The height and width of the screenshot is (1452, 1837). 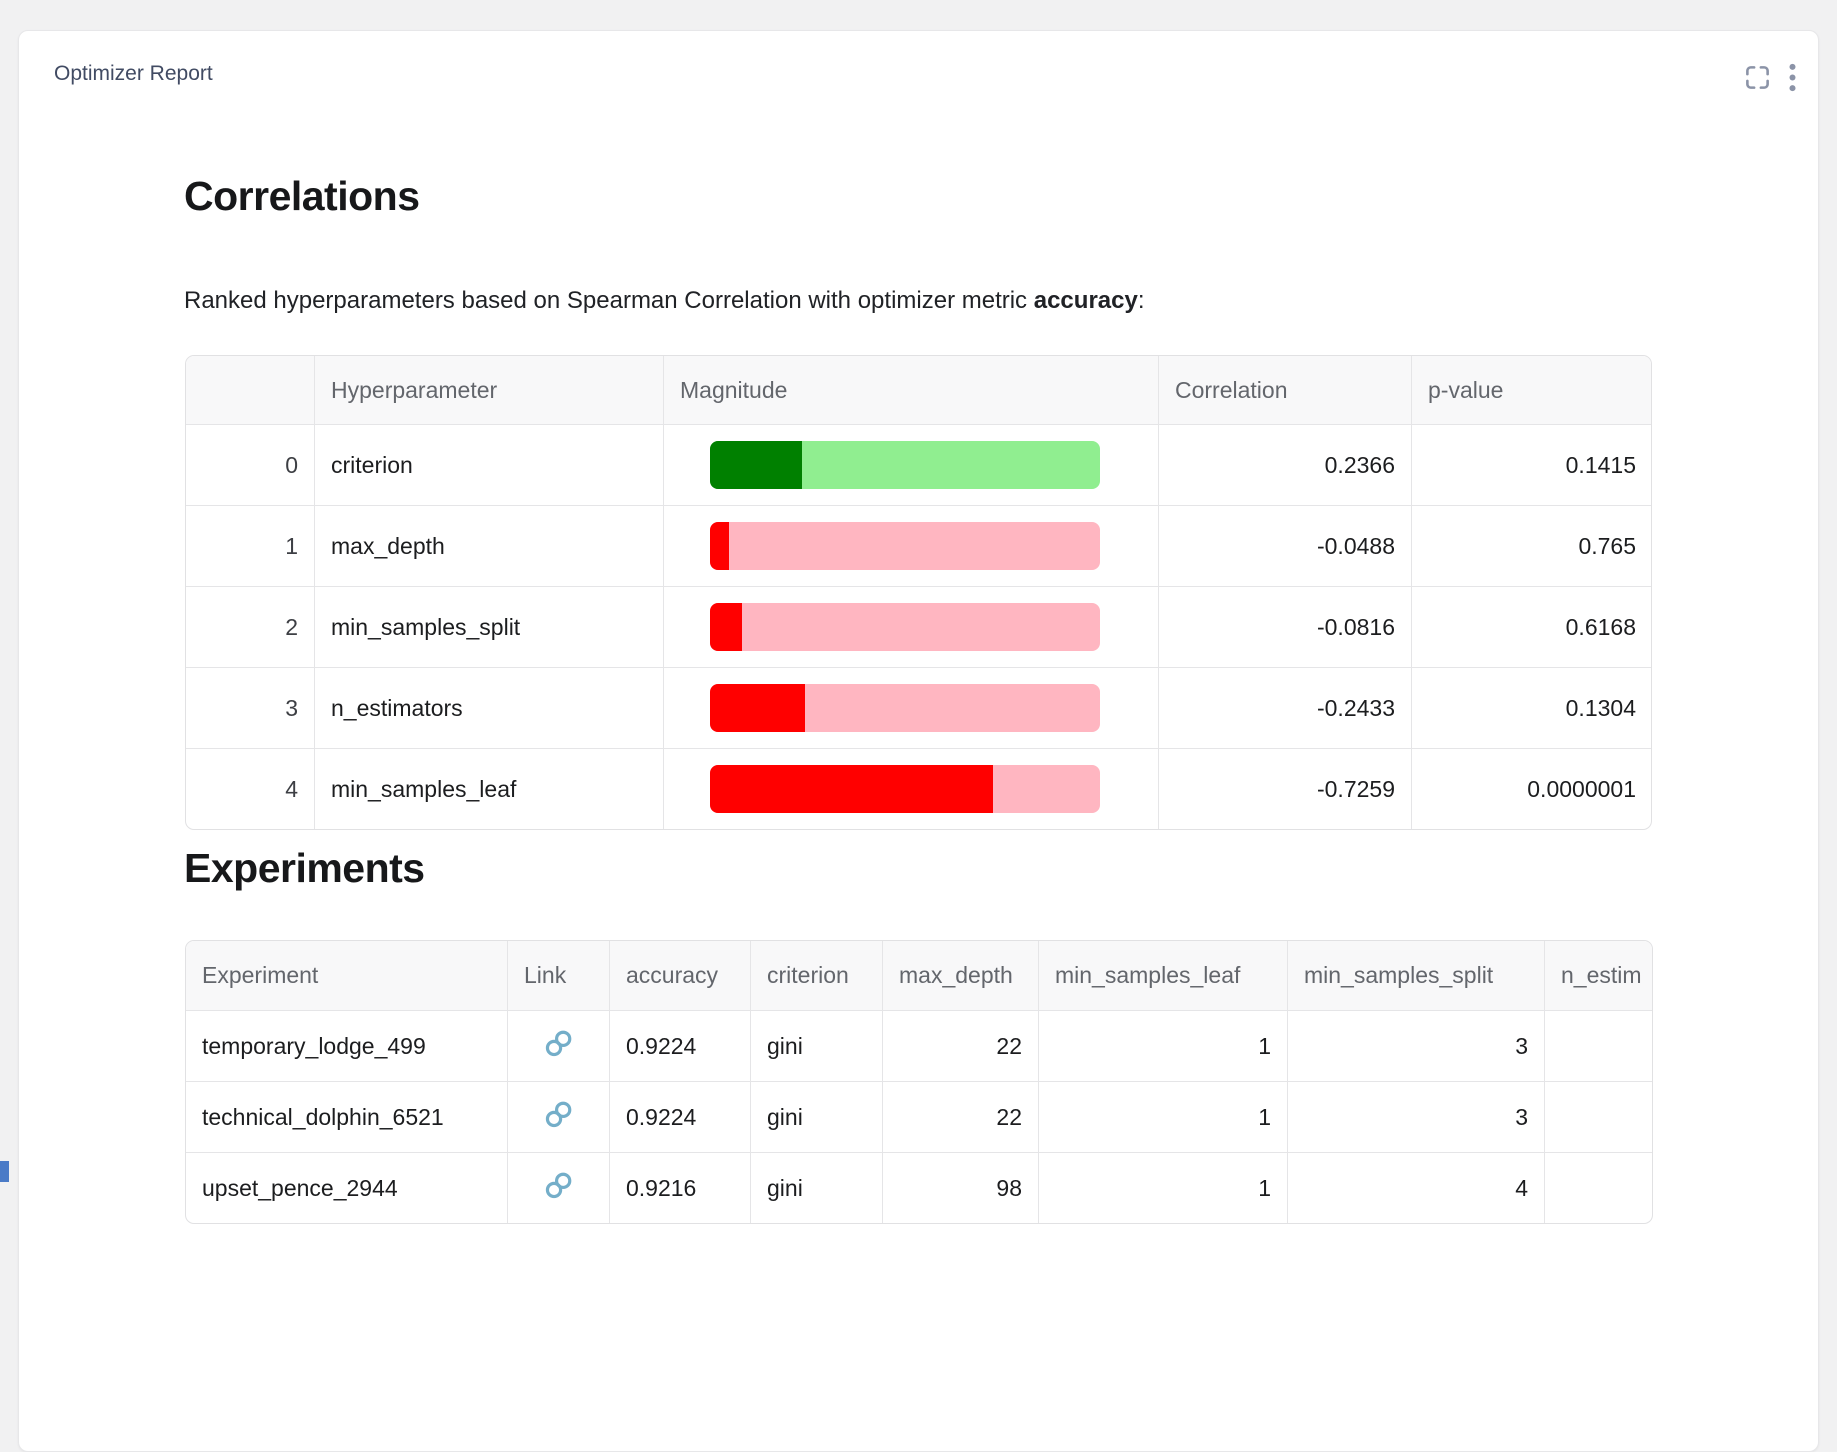 I want to click on p-value: 0.0000001, so click(x=1531, y=788).